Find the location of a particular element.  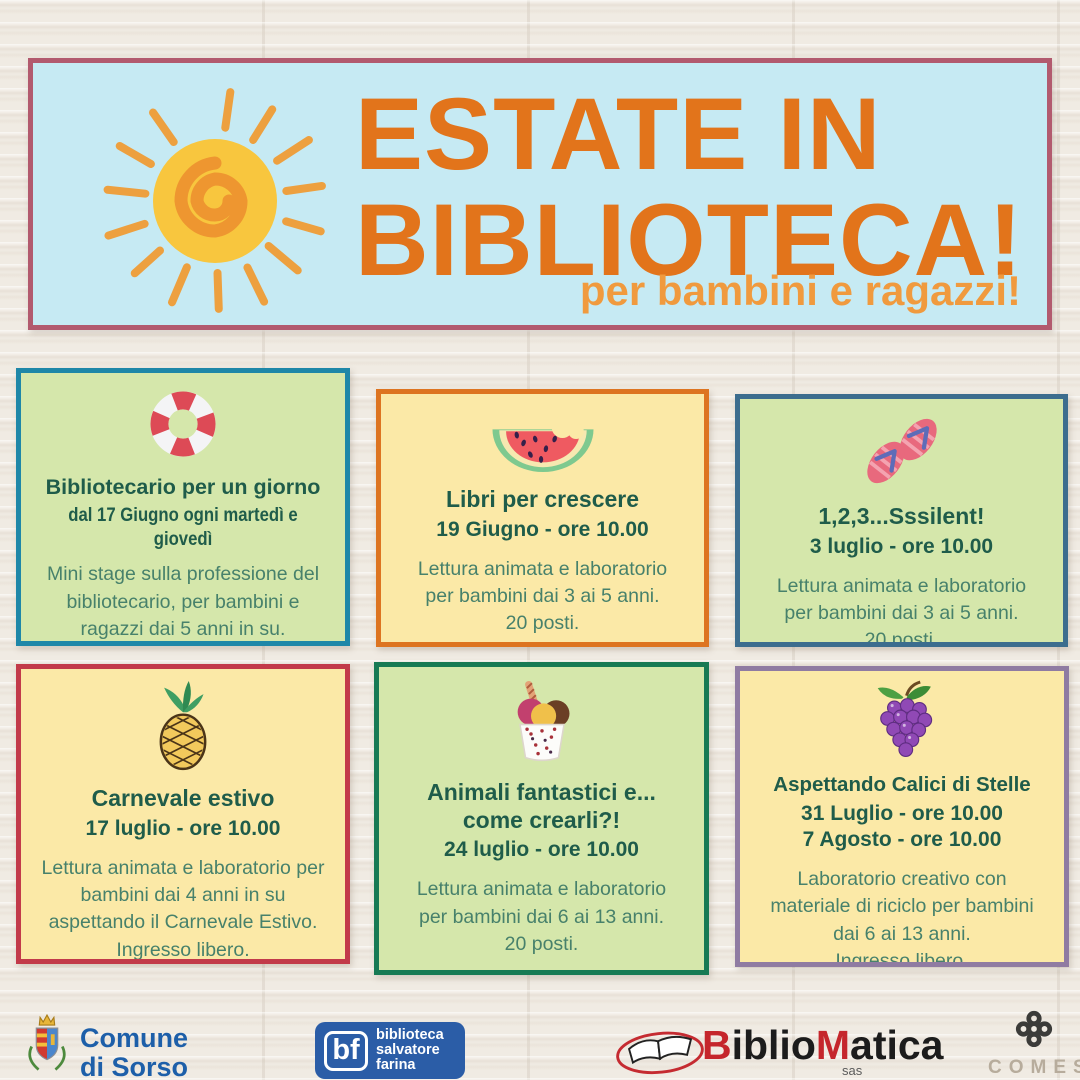

sun-icon is located at coordinates (214, 200).